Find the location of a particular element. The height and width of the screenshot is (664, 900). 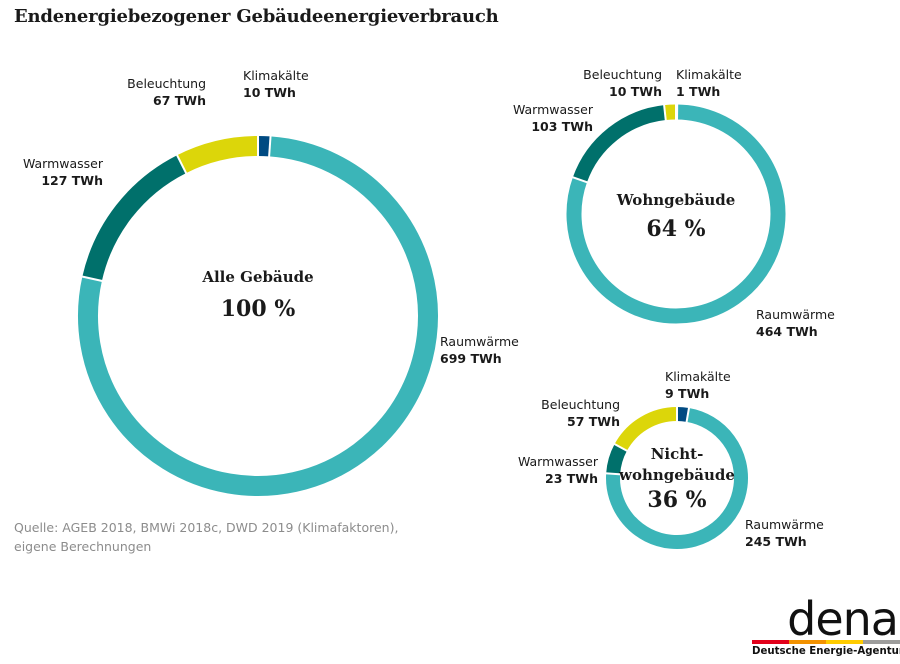

logo-subtitle: Deutsche Energie-Agentur is located at coordinates (826, 651).